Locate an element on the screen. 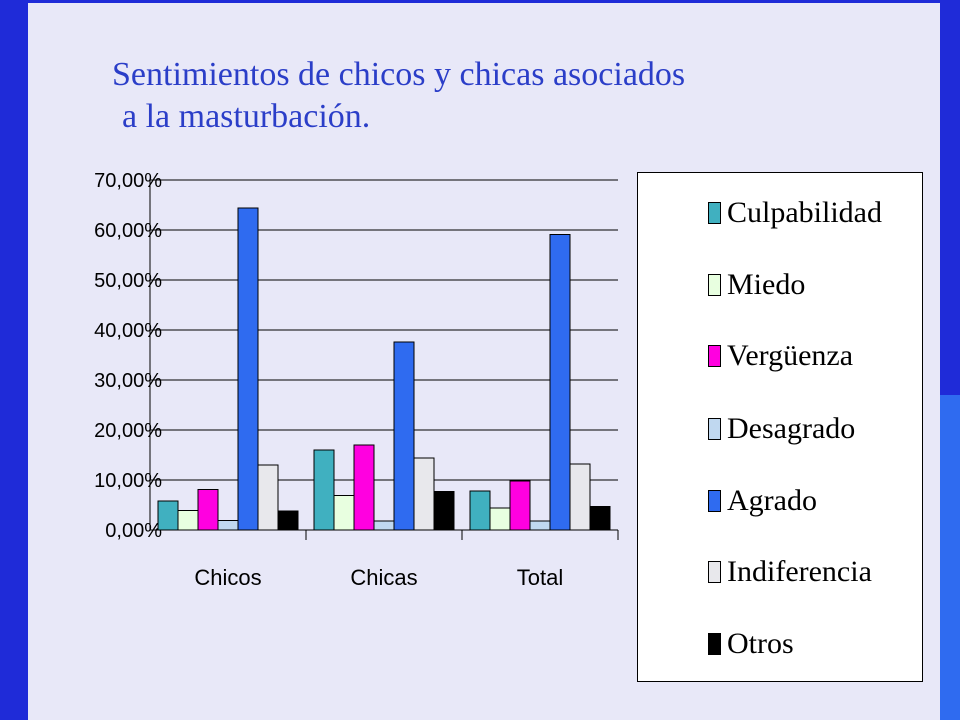 This screenshot has height=720, width=960. x-tick-labels: Chicos Chicas Total is located at coordinates (378, 577).